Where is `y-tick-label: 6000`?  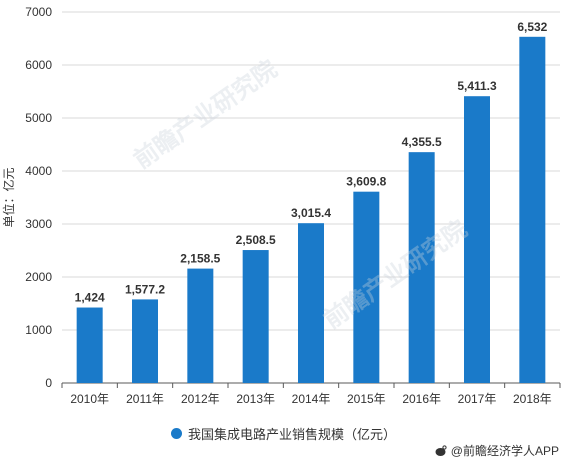
y-tick-label: 6000 is located at coordinates (38, 65).